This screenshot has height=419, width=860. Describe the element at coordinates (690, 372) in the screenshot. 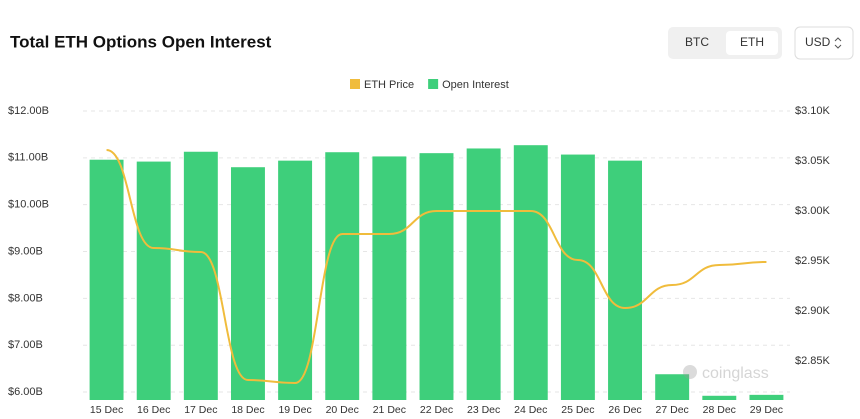

I see `watermark-icon` at that location.